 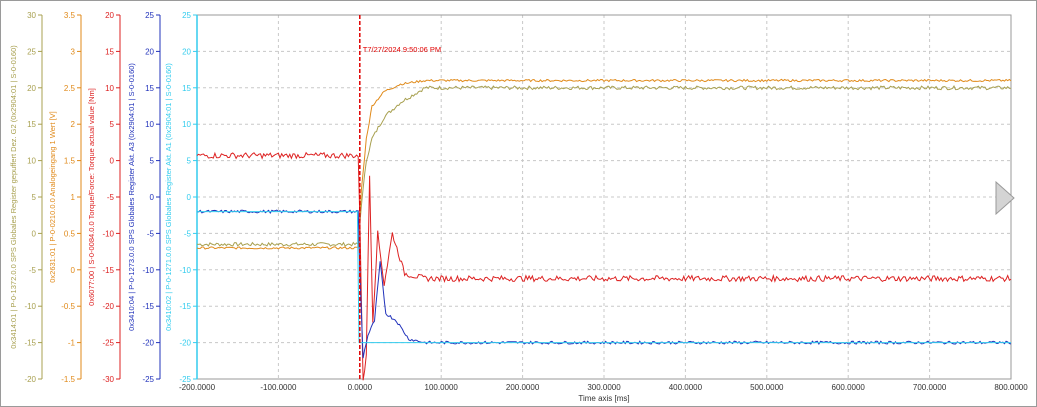 I want to click on x-tick-label: 700.0000, so click(x=930, y=387).